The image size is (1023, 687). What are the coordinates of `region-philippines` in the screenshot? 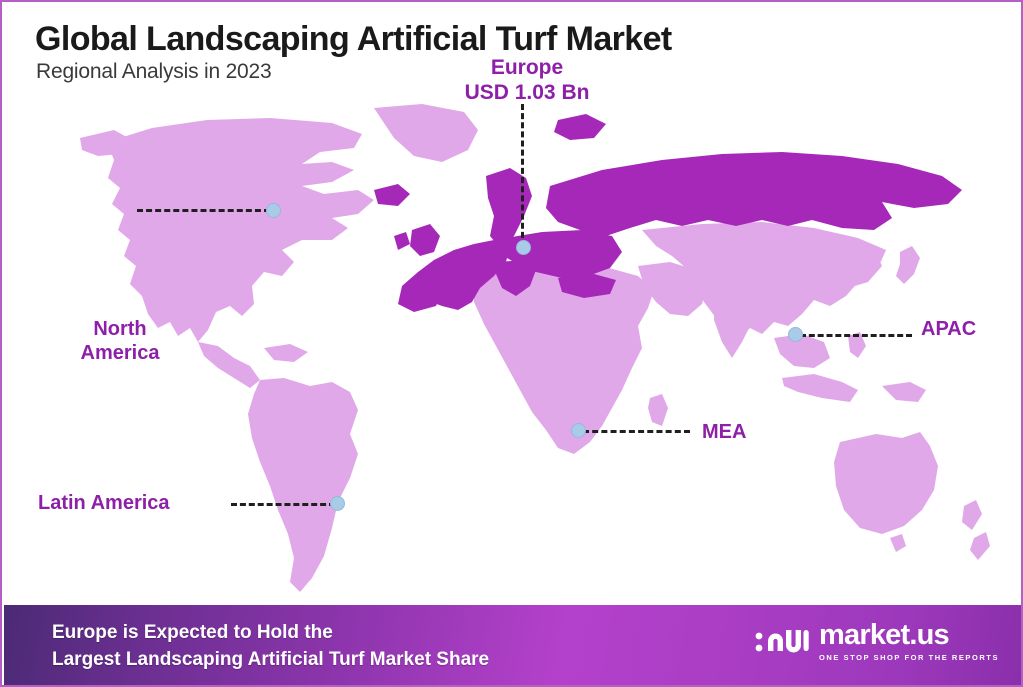 It's located at (857, 345).